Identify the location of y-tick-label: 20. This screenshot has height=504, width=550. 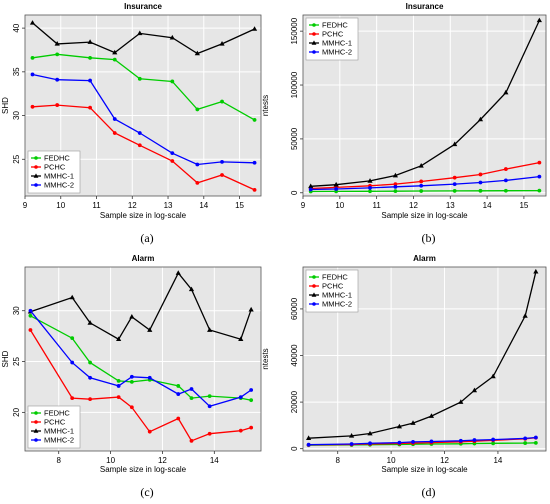
(16, 411).